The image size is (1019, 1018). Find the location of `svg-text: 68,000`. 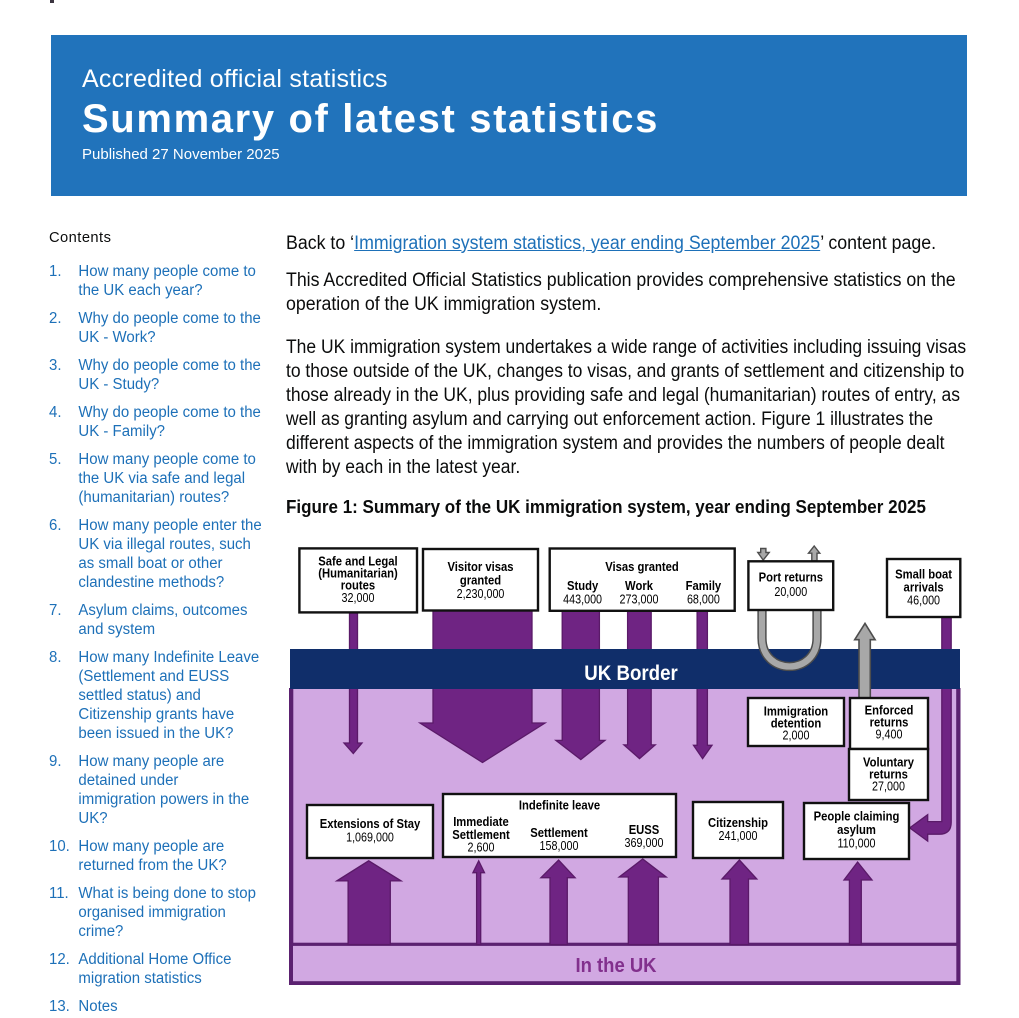

svg-text: 68,000 is located at coordinates (703, 600).